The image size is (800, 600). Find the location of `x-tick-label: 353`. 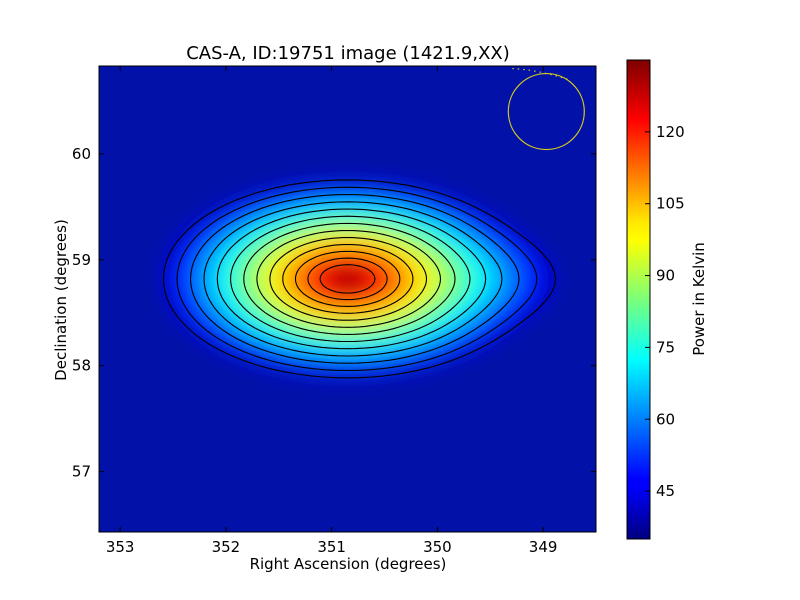

x-tick-label: 353 is located at coordinates (120, 547).